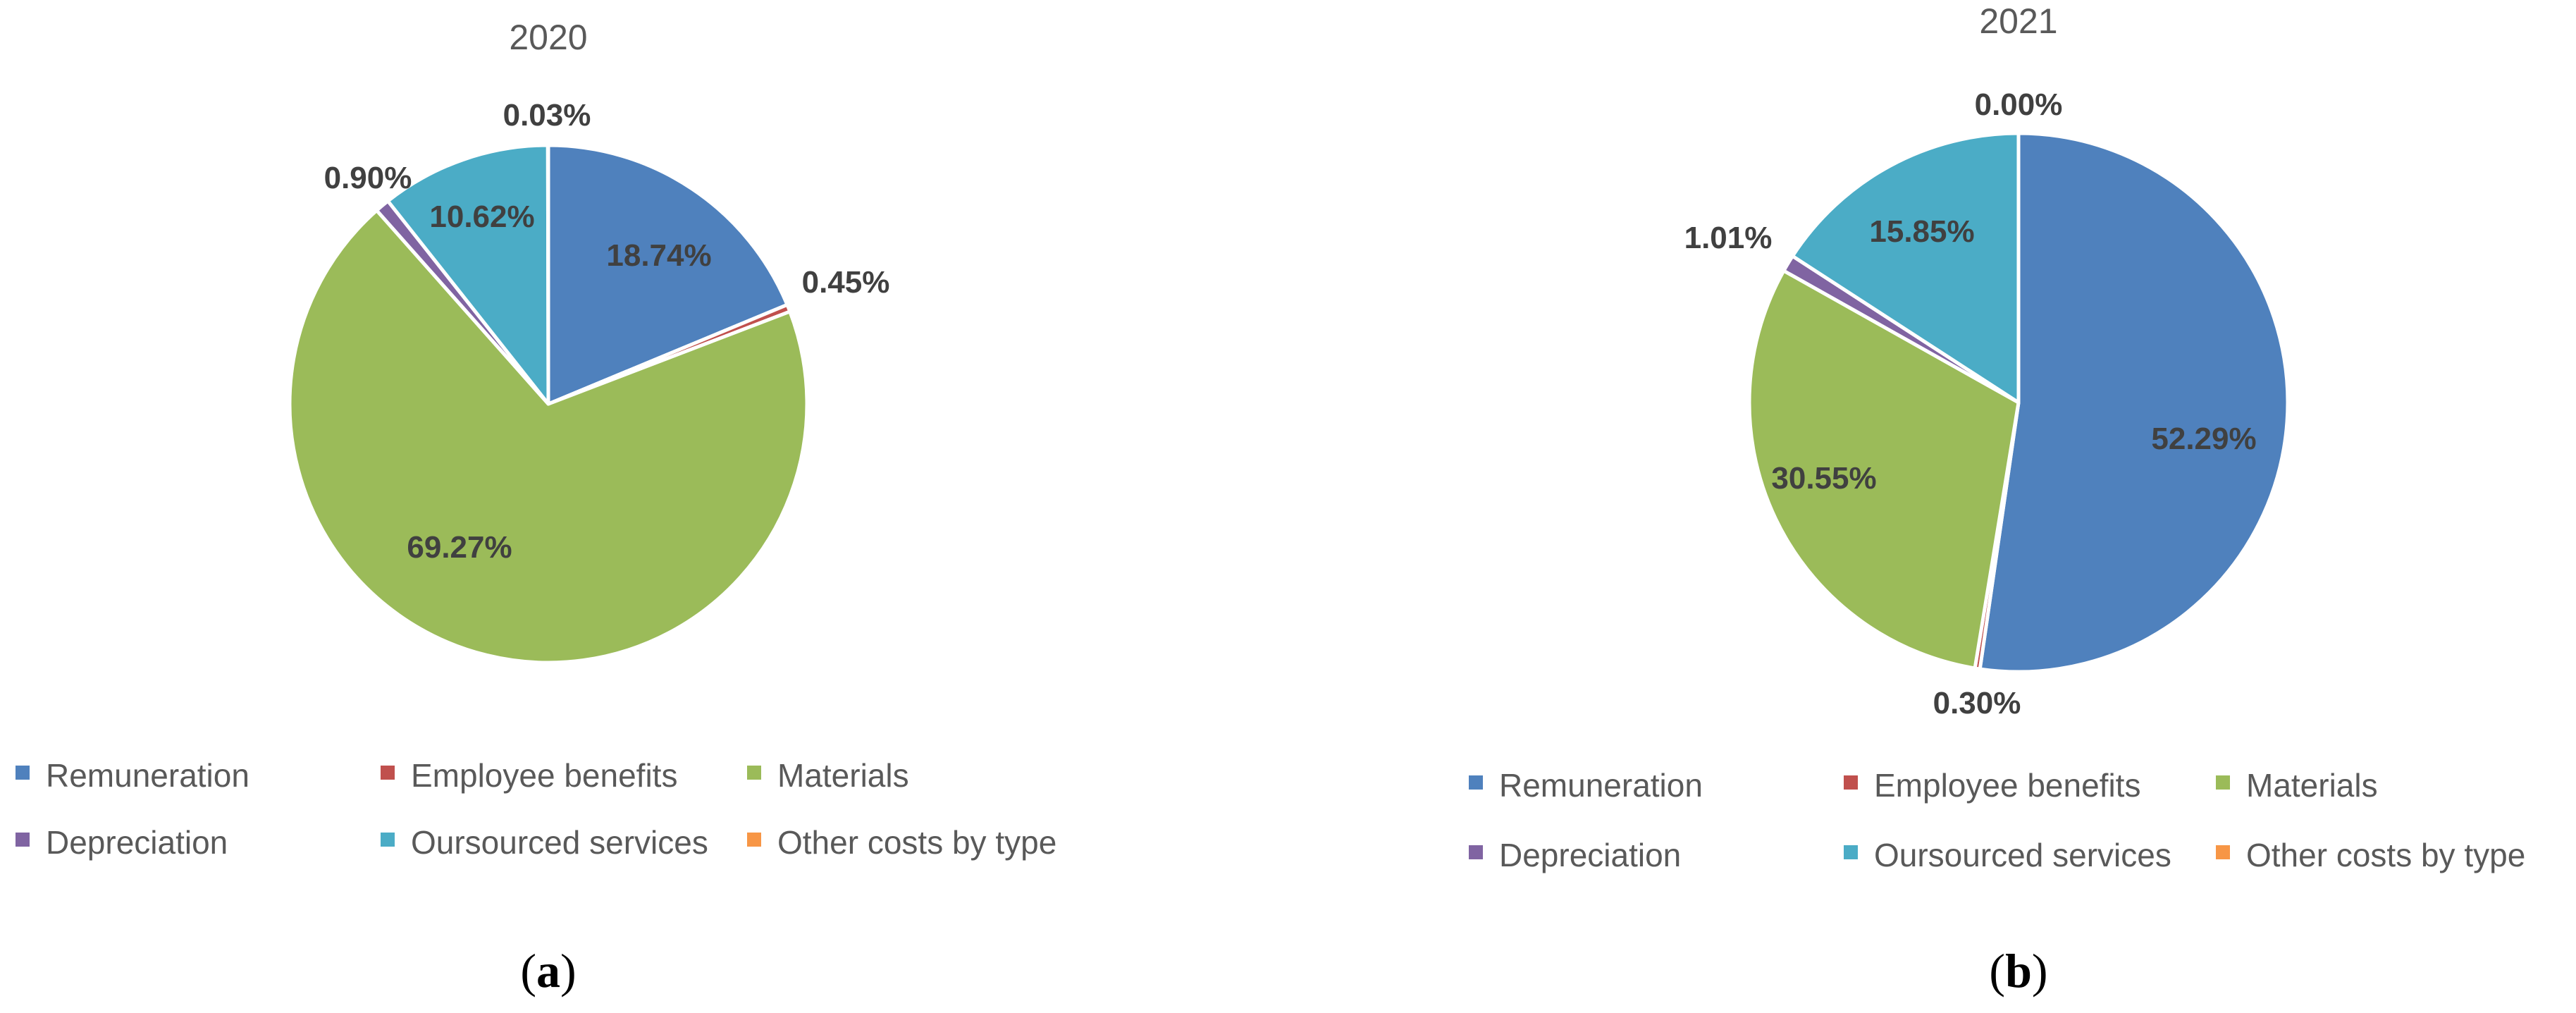  Describe the element at coordinates (368, 178) in the screenshot. I see `data-label-depreciation: 0.90%` at that location.